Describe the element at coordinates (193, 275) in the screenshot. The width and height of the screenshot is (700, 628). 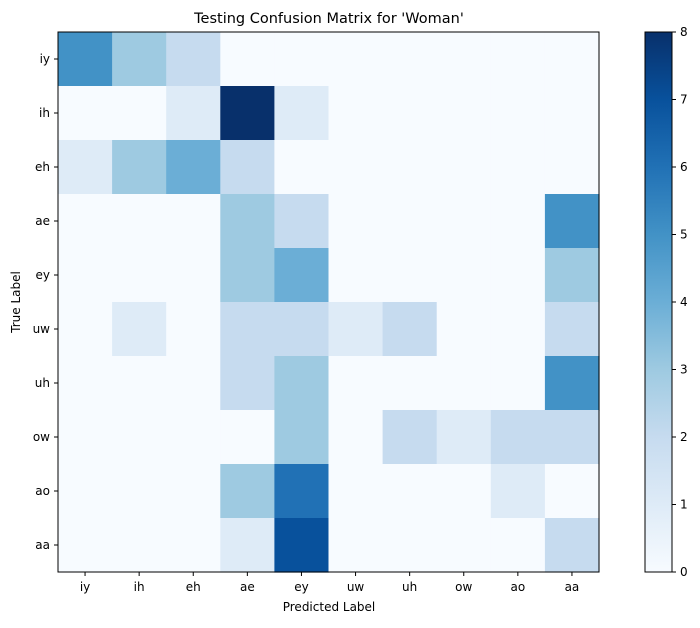
I see `heatmap-cell-ey-eh` at that location.